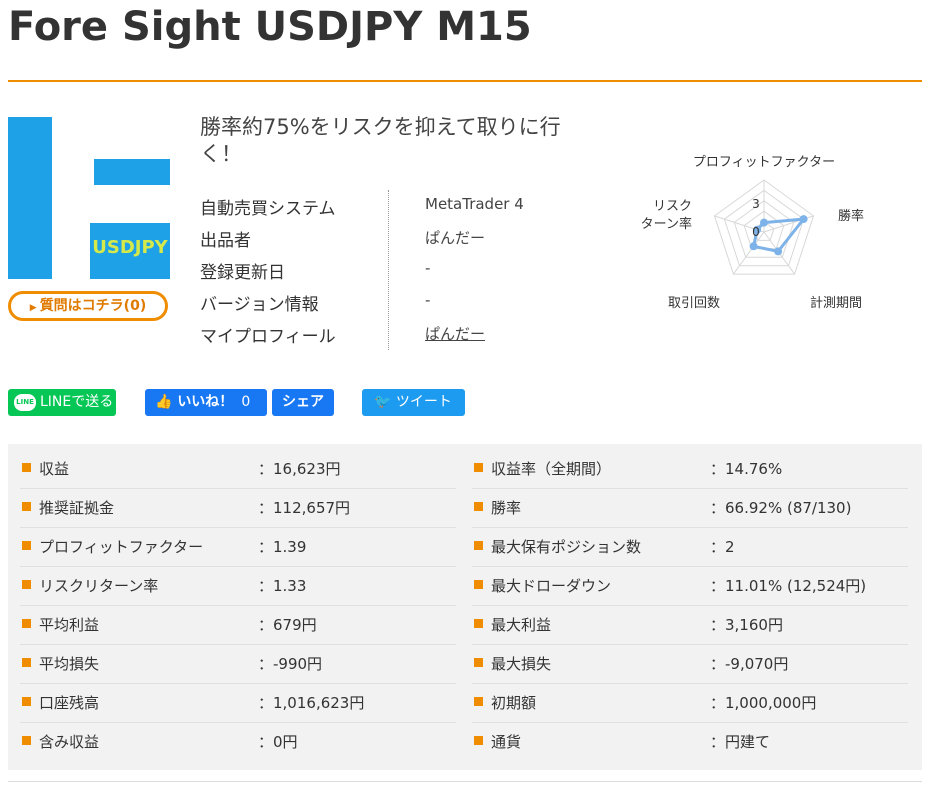 This screenshot has width=933, height=786. What do you see at coordinates (69, 703) in the screenshot?
I see `stats-key: 口座残高` at bounding box center [69, 703].